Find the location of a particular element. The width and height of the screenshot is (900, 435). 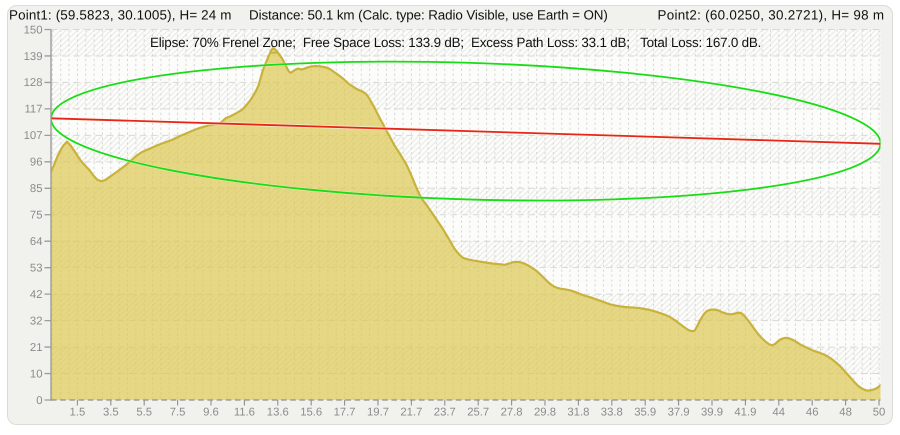

svg-text: 85 is located at coordinates (36, 189).